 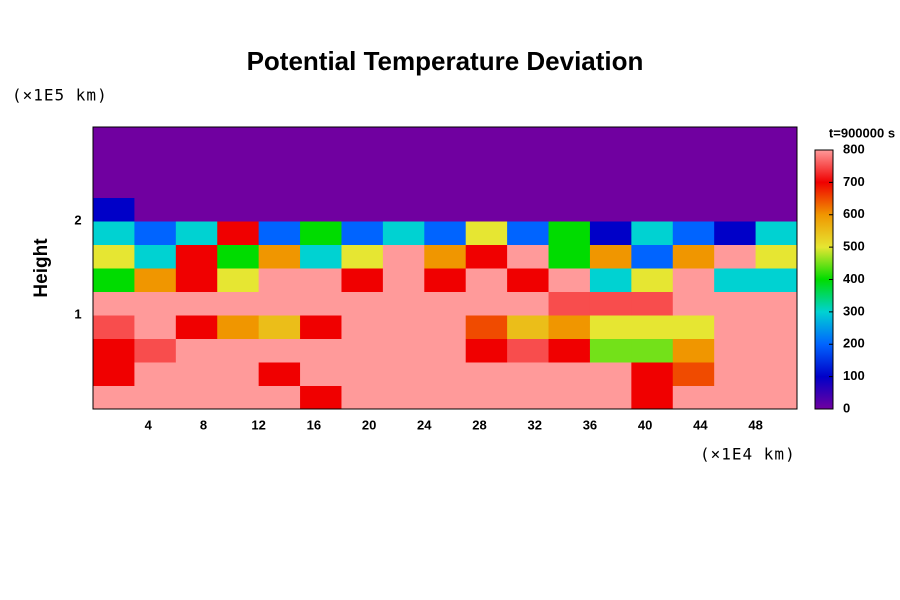 I want to click on x-tick-label: 24, so click(x=424, y=424).